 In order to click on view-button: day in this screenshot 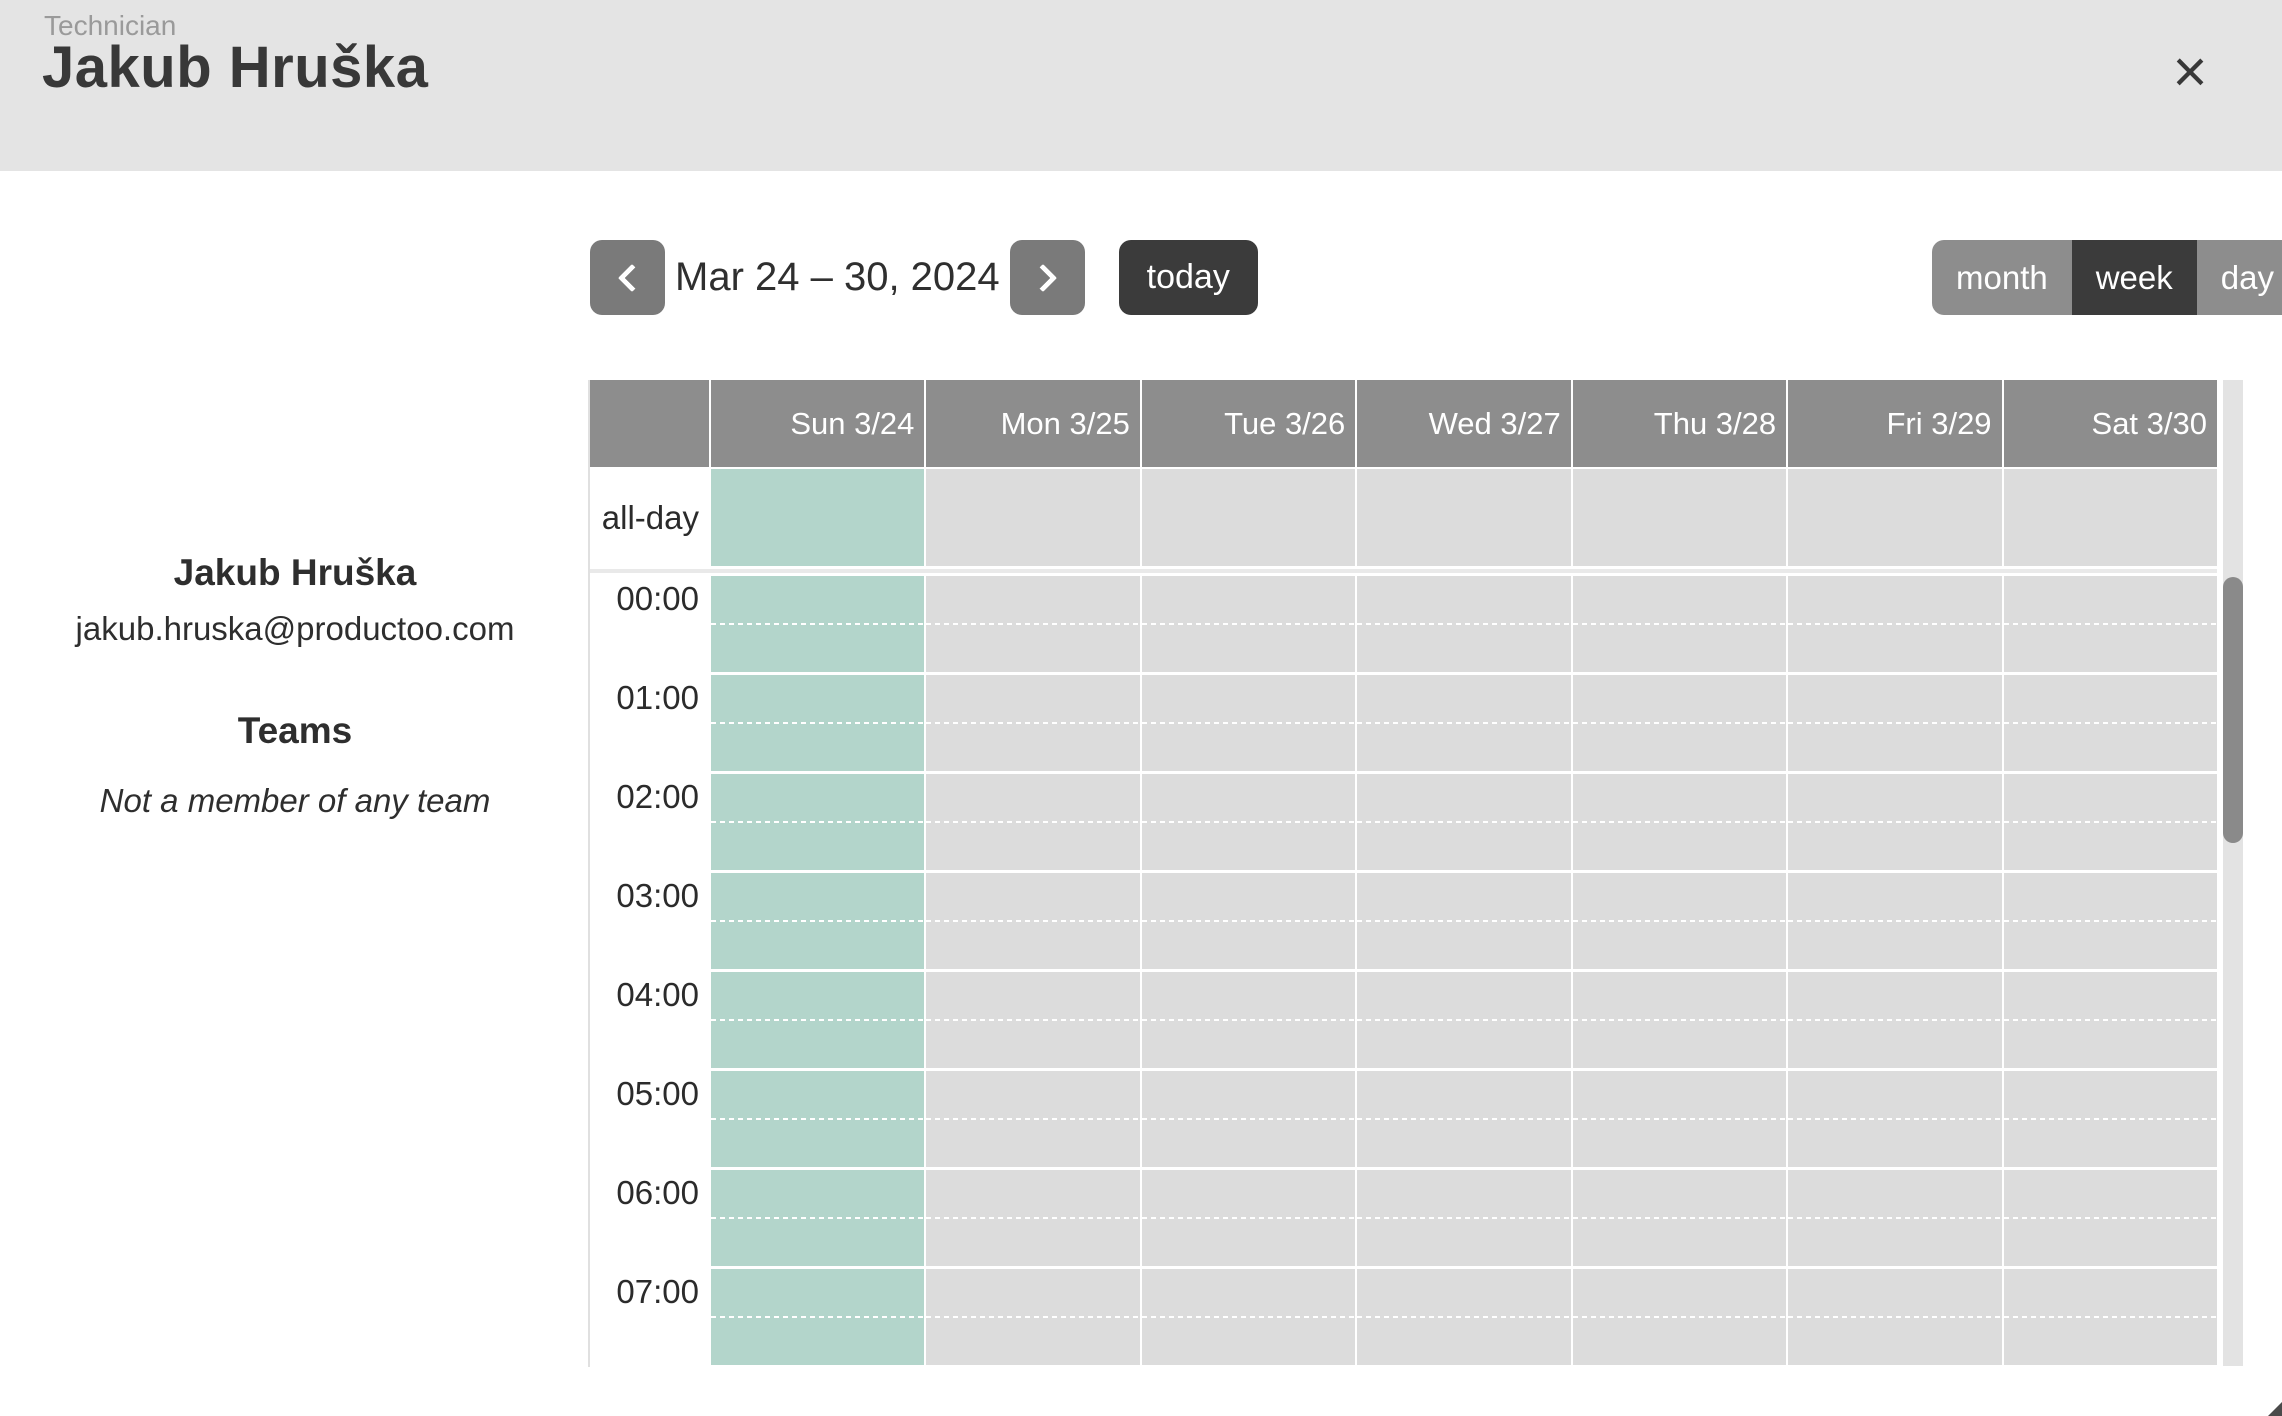, I will do `click(2239, 277)`.